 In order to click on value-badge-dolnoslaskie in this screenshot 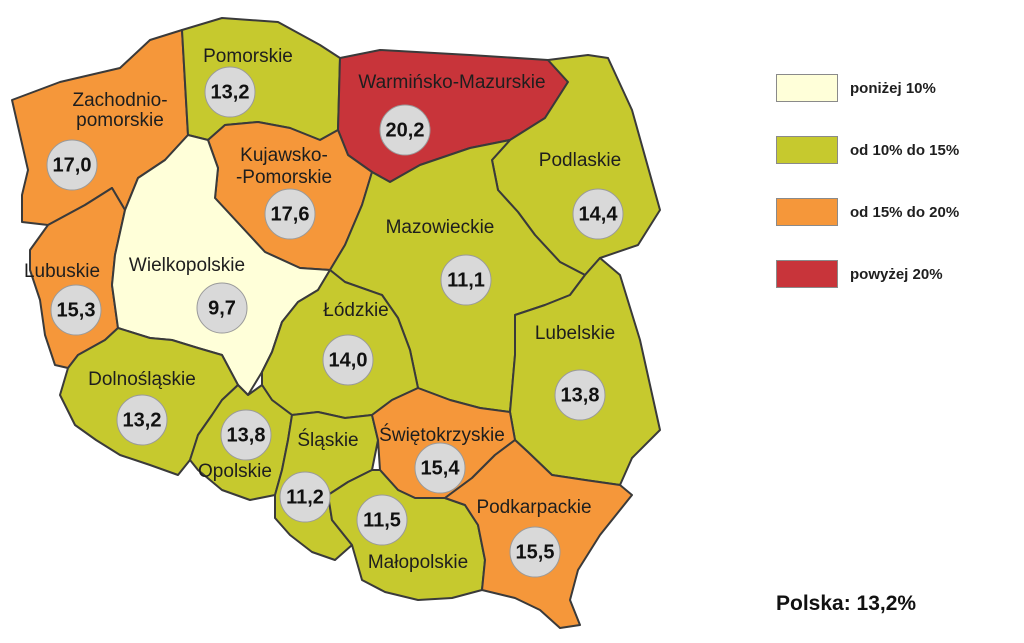, I will do `click(142, 420)`.